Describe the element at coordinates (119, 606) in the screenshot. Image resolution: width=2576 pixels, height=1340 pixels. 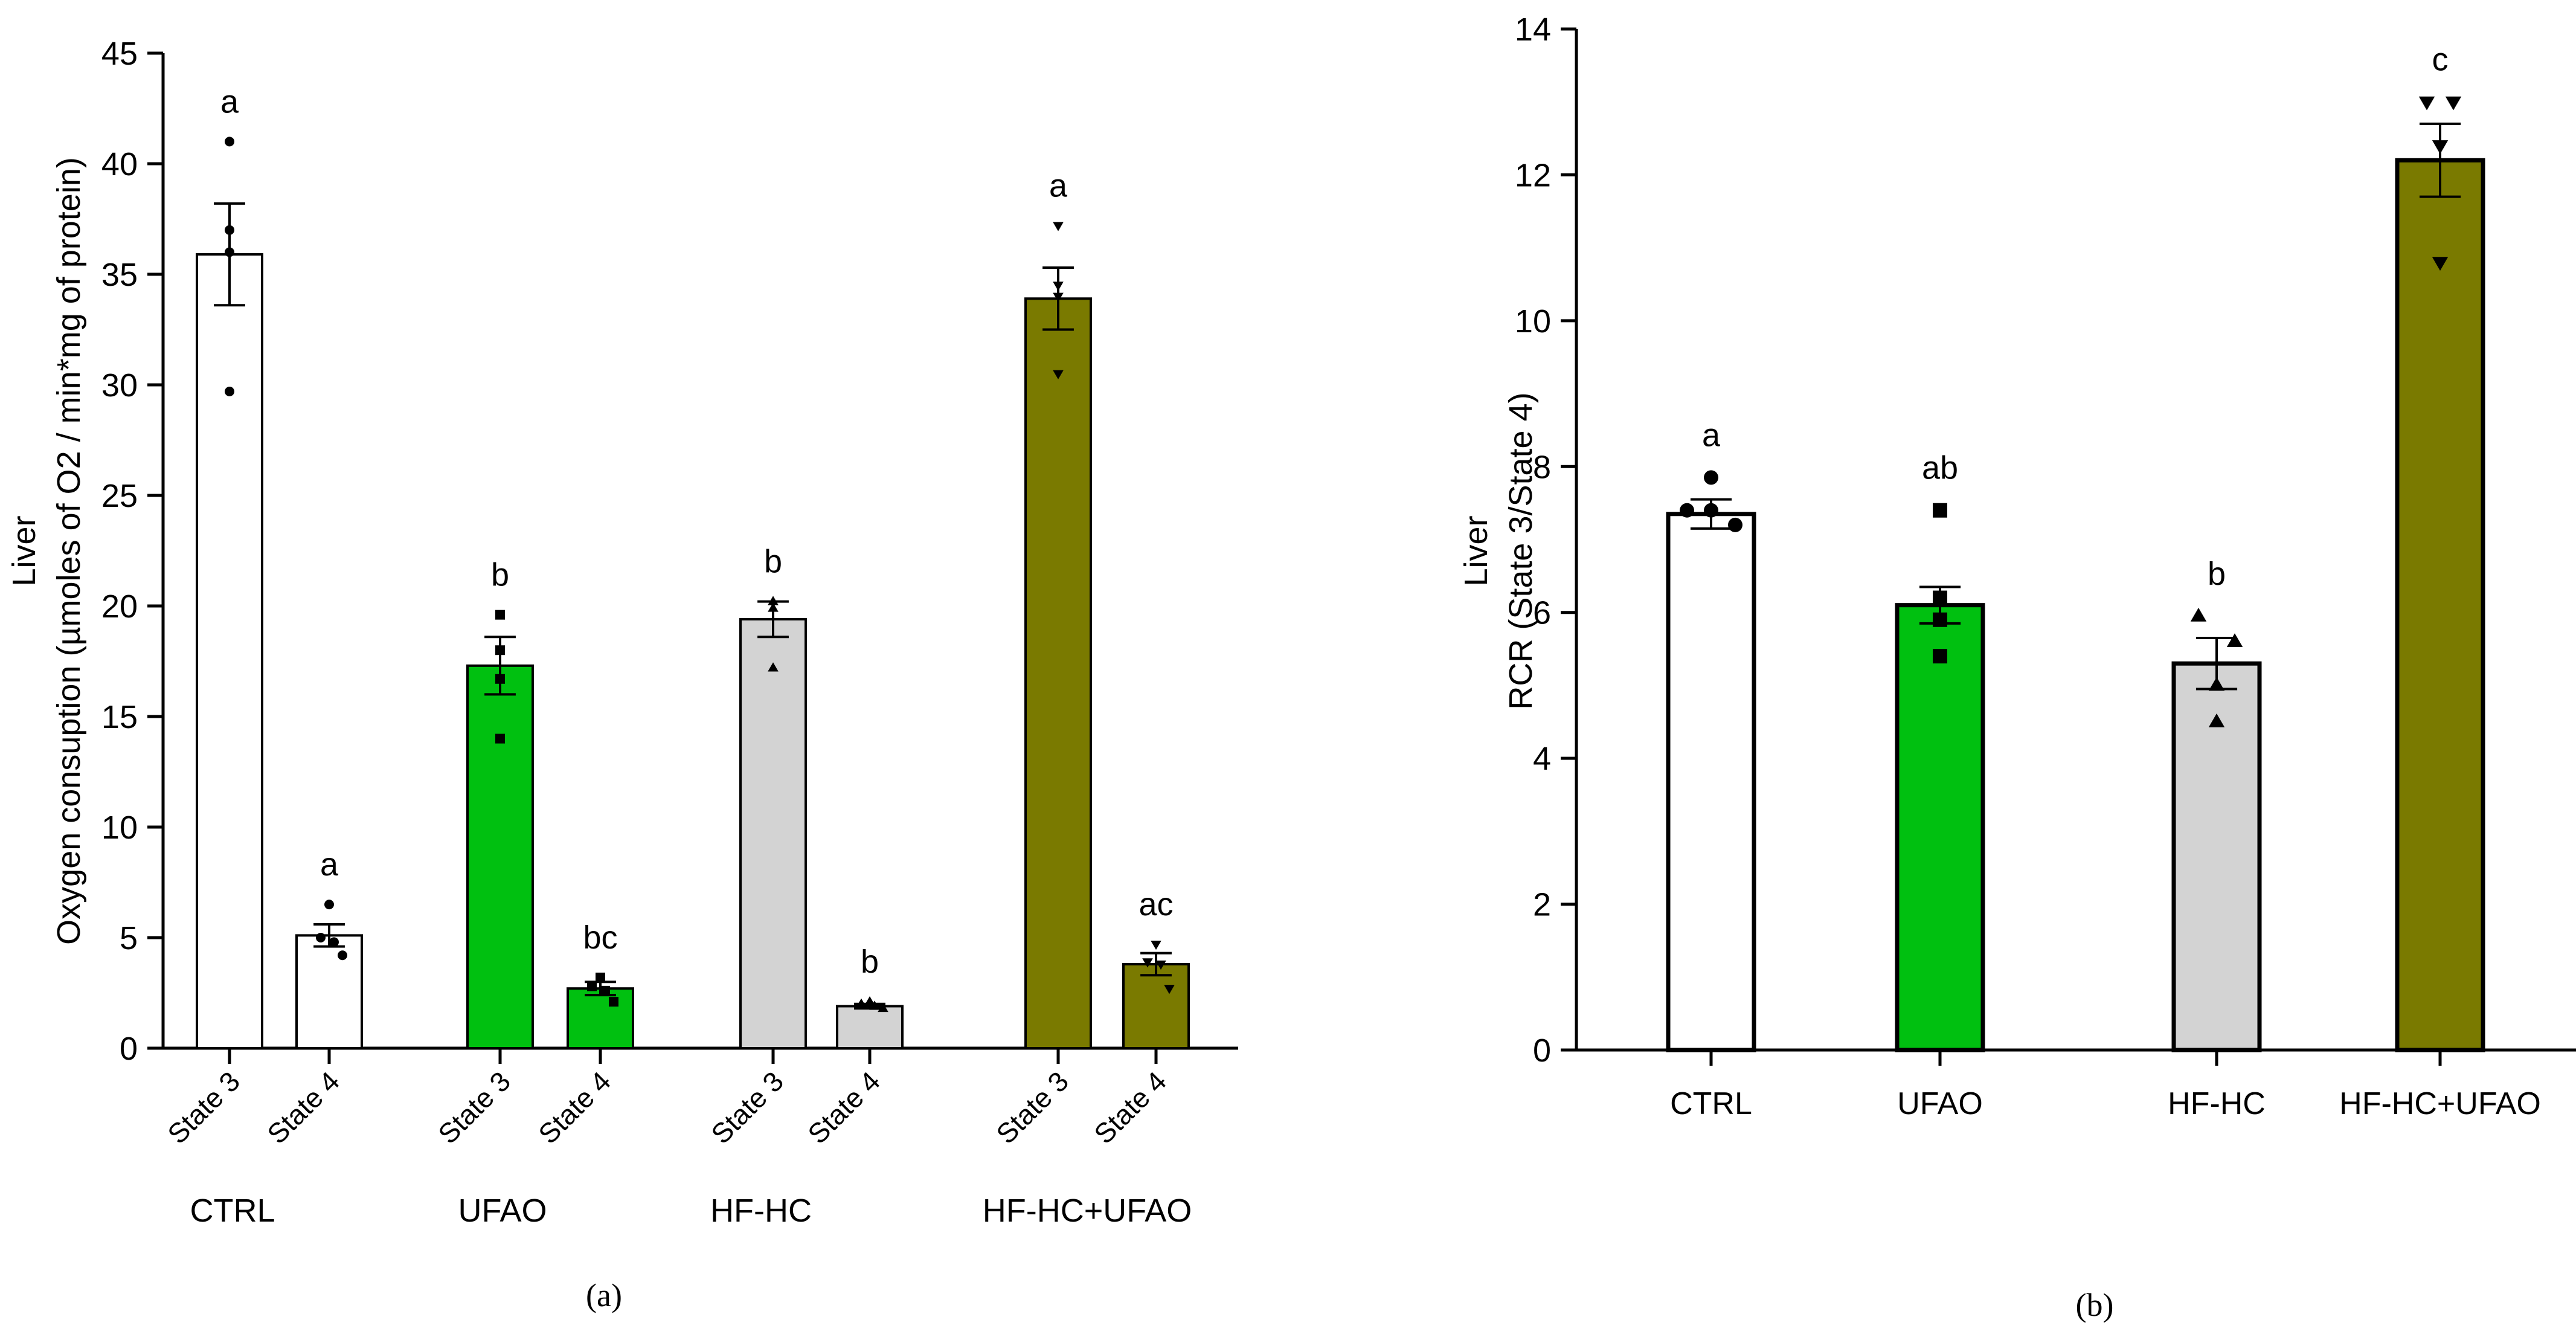
I see `panel-a-y-tick-label: 20` at that location.